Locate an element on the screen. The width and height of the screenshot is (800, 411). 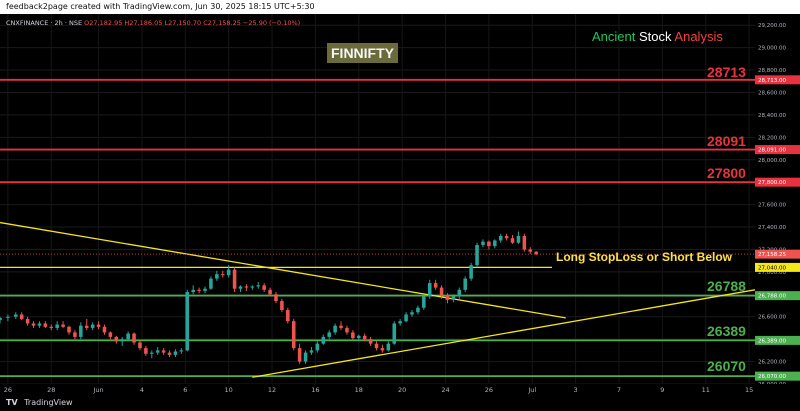
time-tick-label: 9 is located at coordinates (662, 390).